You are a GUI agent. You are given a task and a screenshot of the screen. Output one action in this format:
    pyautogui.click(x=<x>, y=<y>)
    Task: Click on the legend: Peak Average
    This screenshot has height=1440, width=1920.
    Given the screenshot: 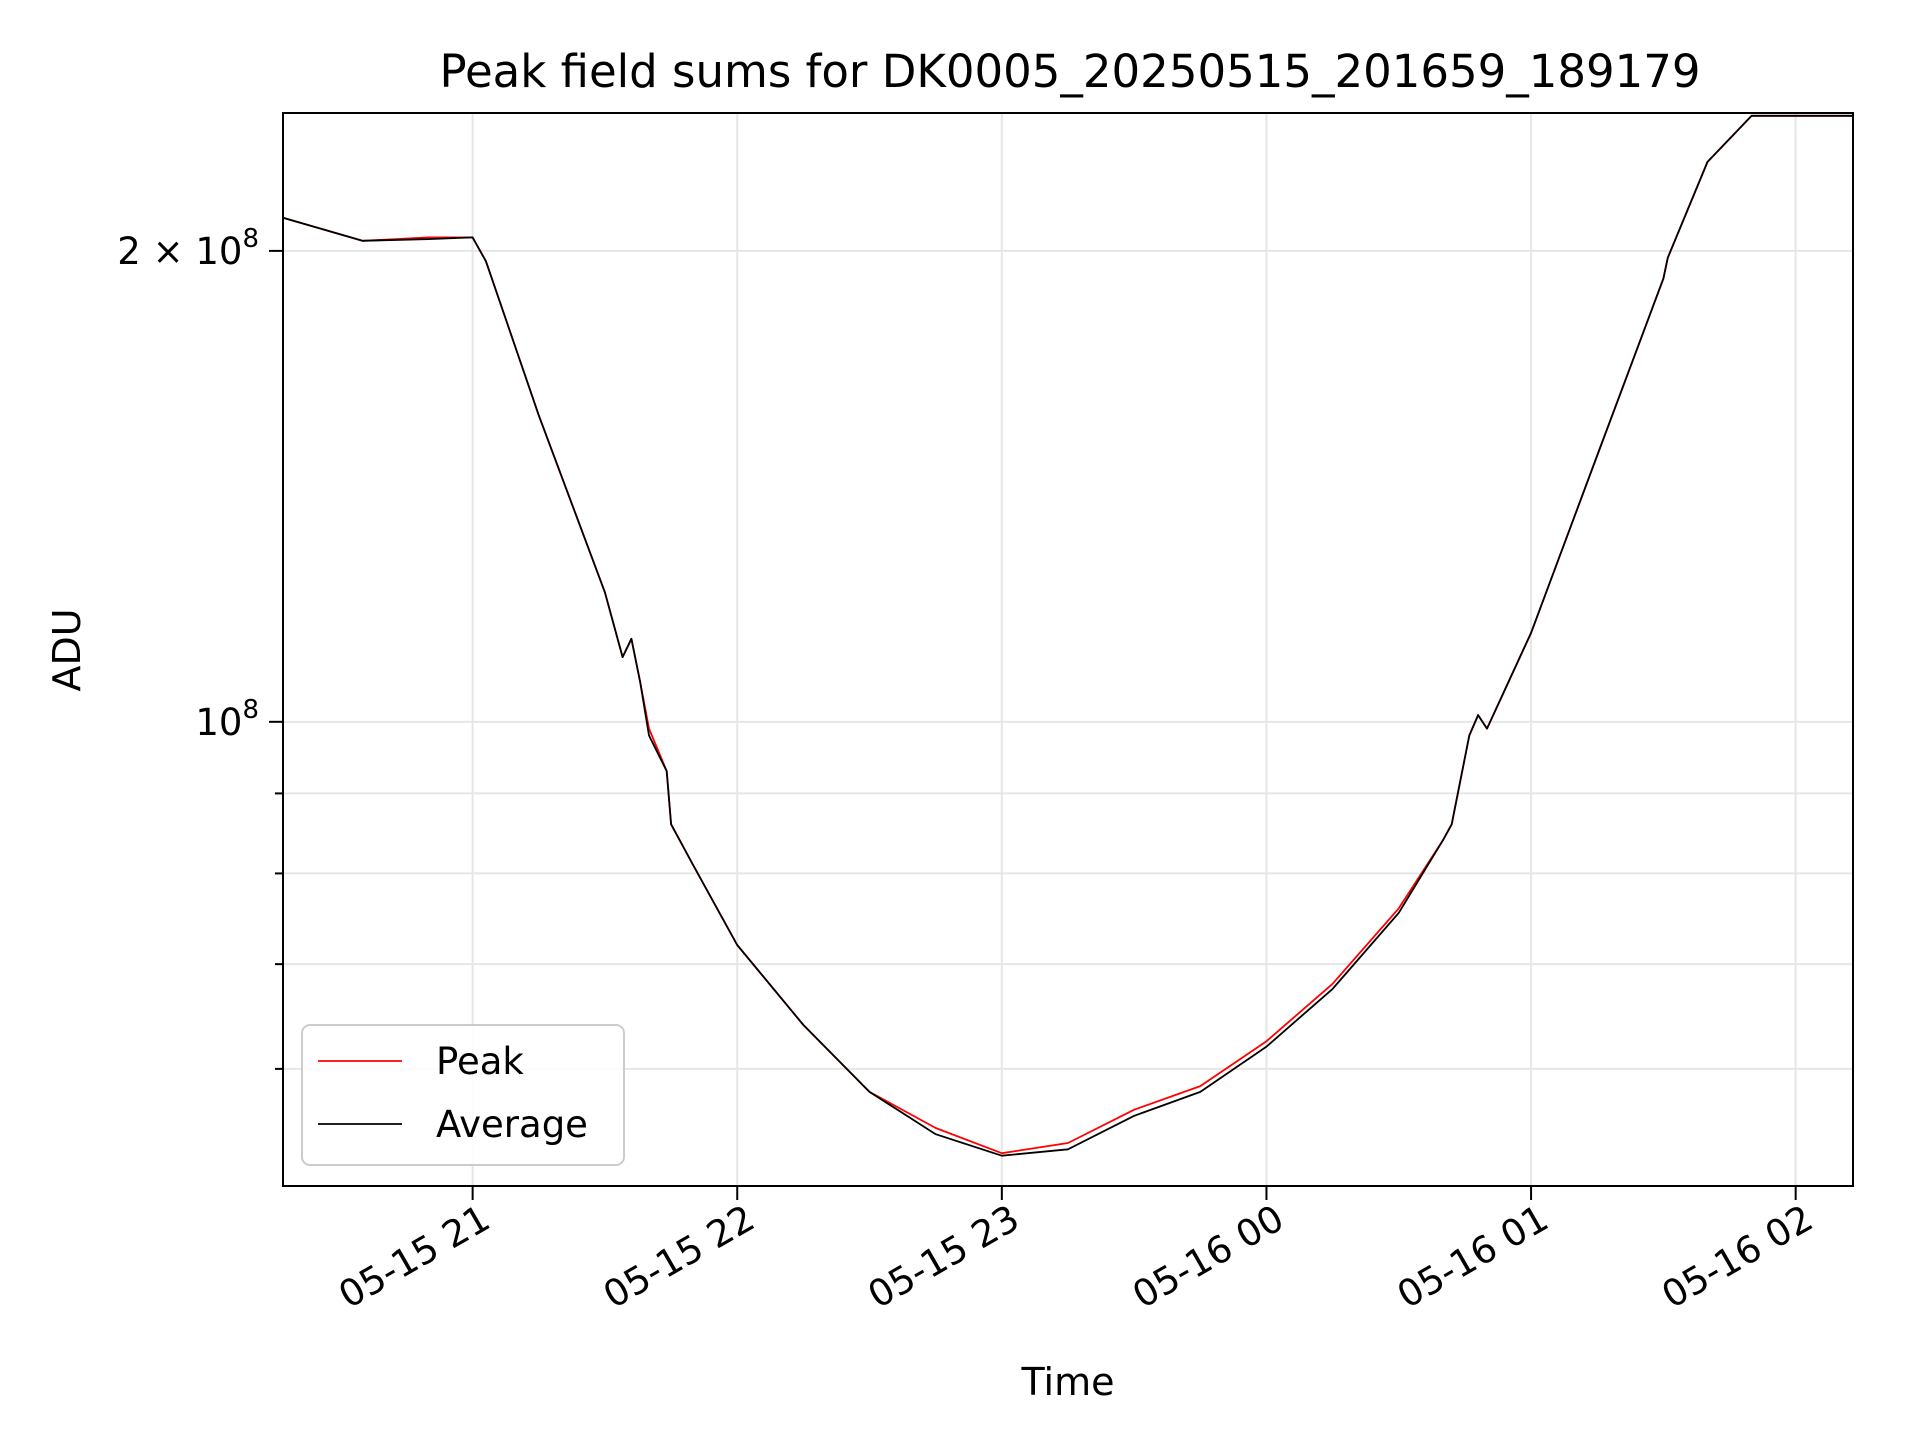 What is the action you would take?
    pyautogui.click(x=463, y=1095)
    